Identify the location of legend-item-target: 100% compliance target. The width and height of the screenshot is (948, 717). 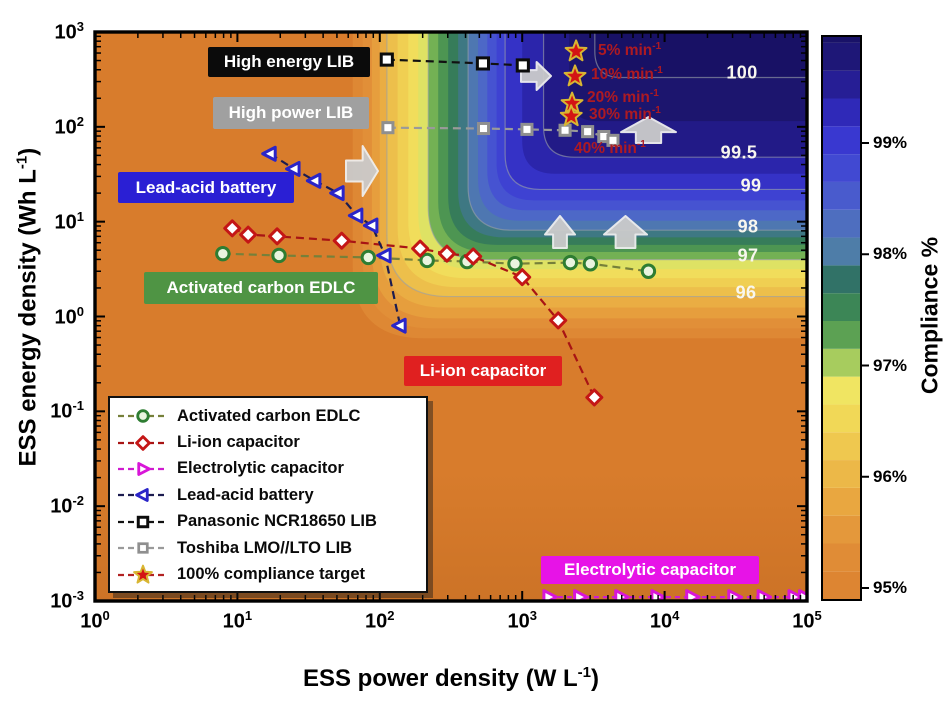
(271, 574).